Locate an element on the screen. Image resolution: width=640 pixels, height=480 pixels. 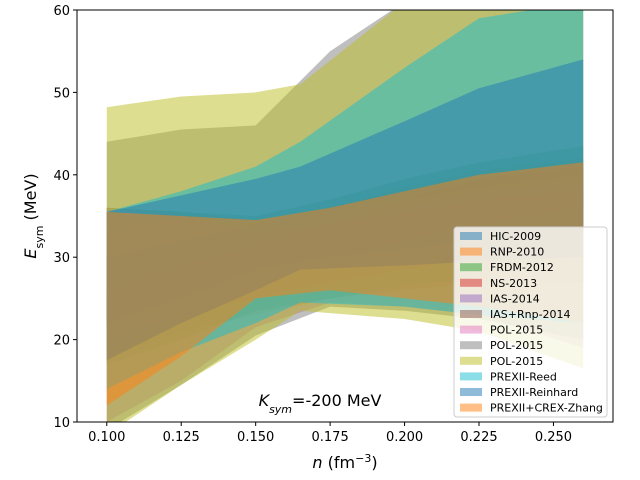
legend-label: FRDM-2012 is located at coordinates (522, 267).